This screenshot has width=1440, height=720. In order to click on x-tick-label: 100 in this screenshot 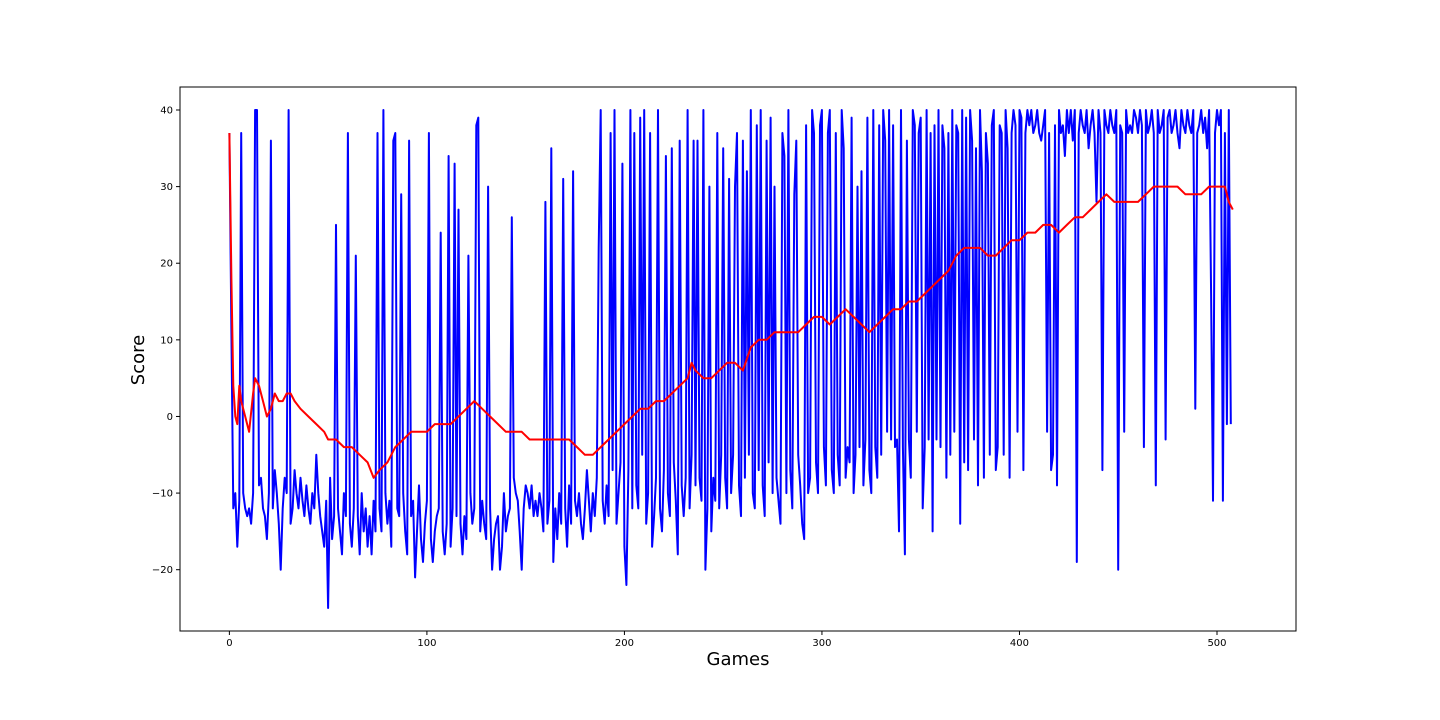, I will do `click(426, 643)`.